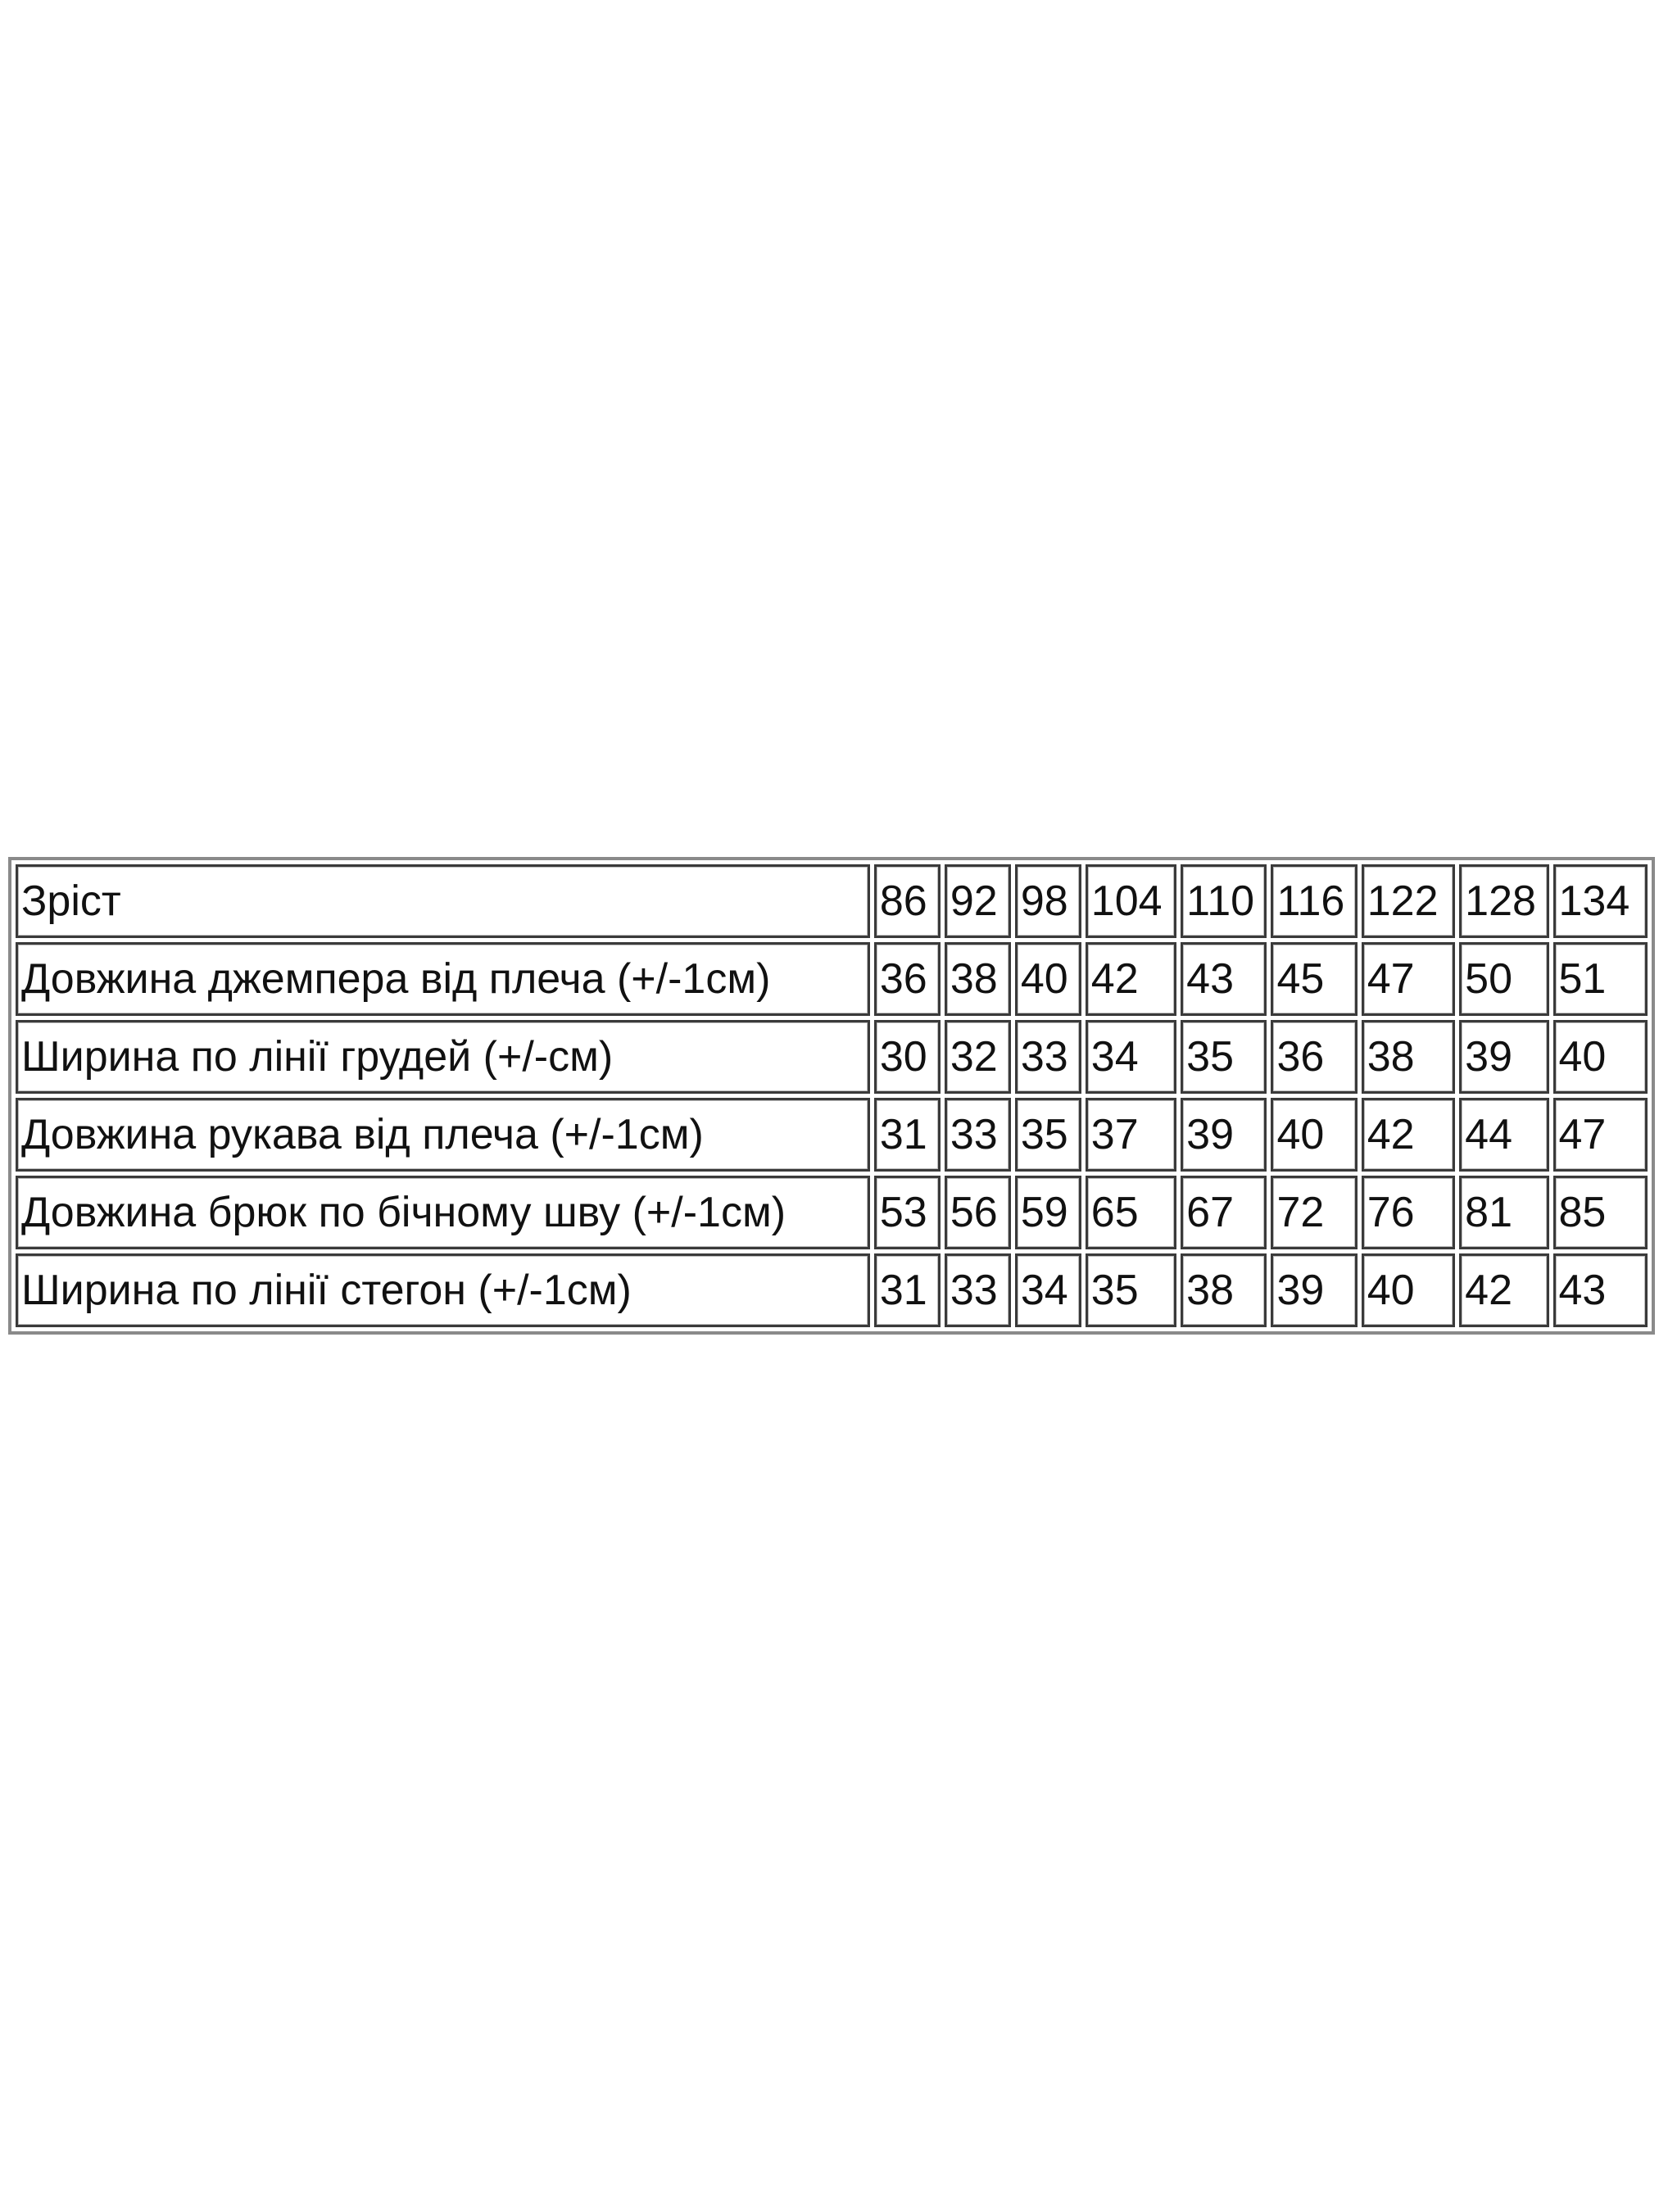 The height and width of the screenshot is (2212, 1659). I want to click on measurement-cell: 53, so click(907, 1212).